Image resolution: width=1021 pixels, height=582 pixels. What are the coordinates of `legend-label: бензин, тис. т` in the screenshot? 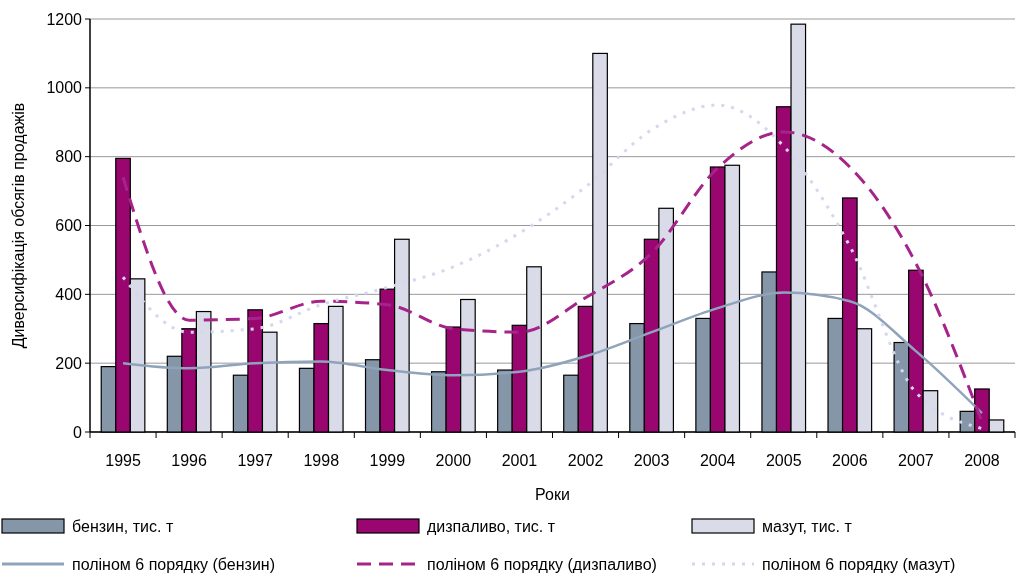 It's located at (123, 526).